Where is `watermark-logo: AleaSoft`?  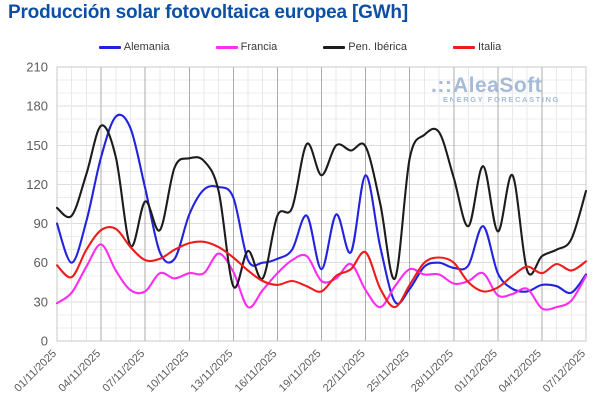 watermark-logo: AleaSoft is located at coordinates (497, 85).